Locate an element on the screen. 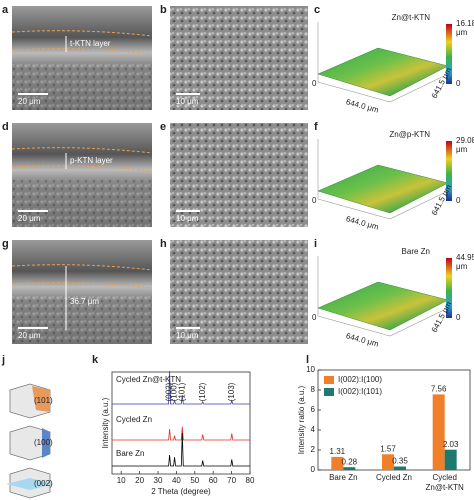  panel-label: a is located at coordinates (5, 10).